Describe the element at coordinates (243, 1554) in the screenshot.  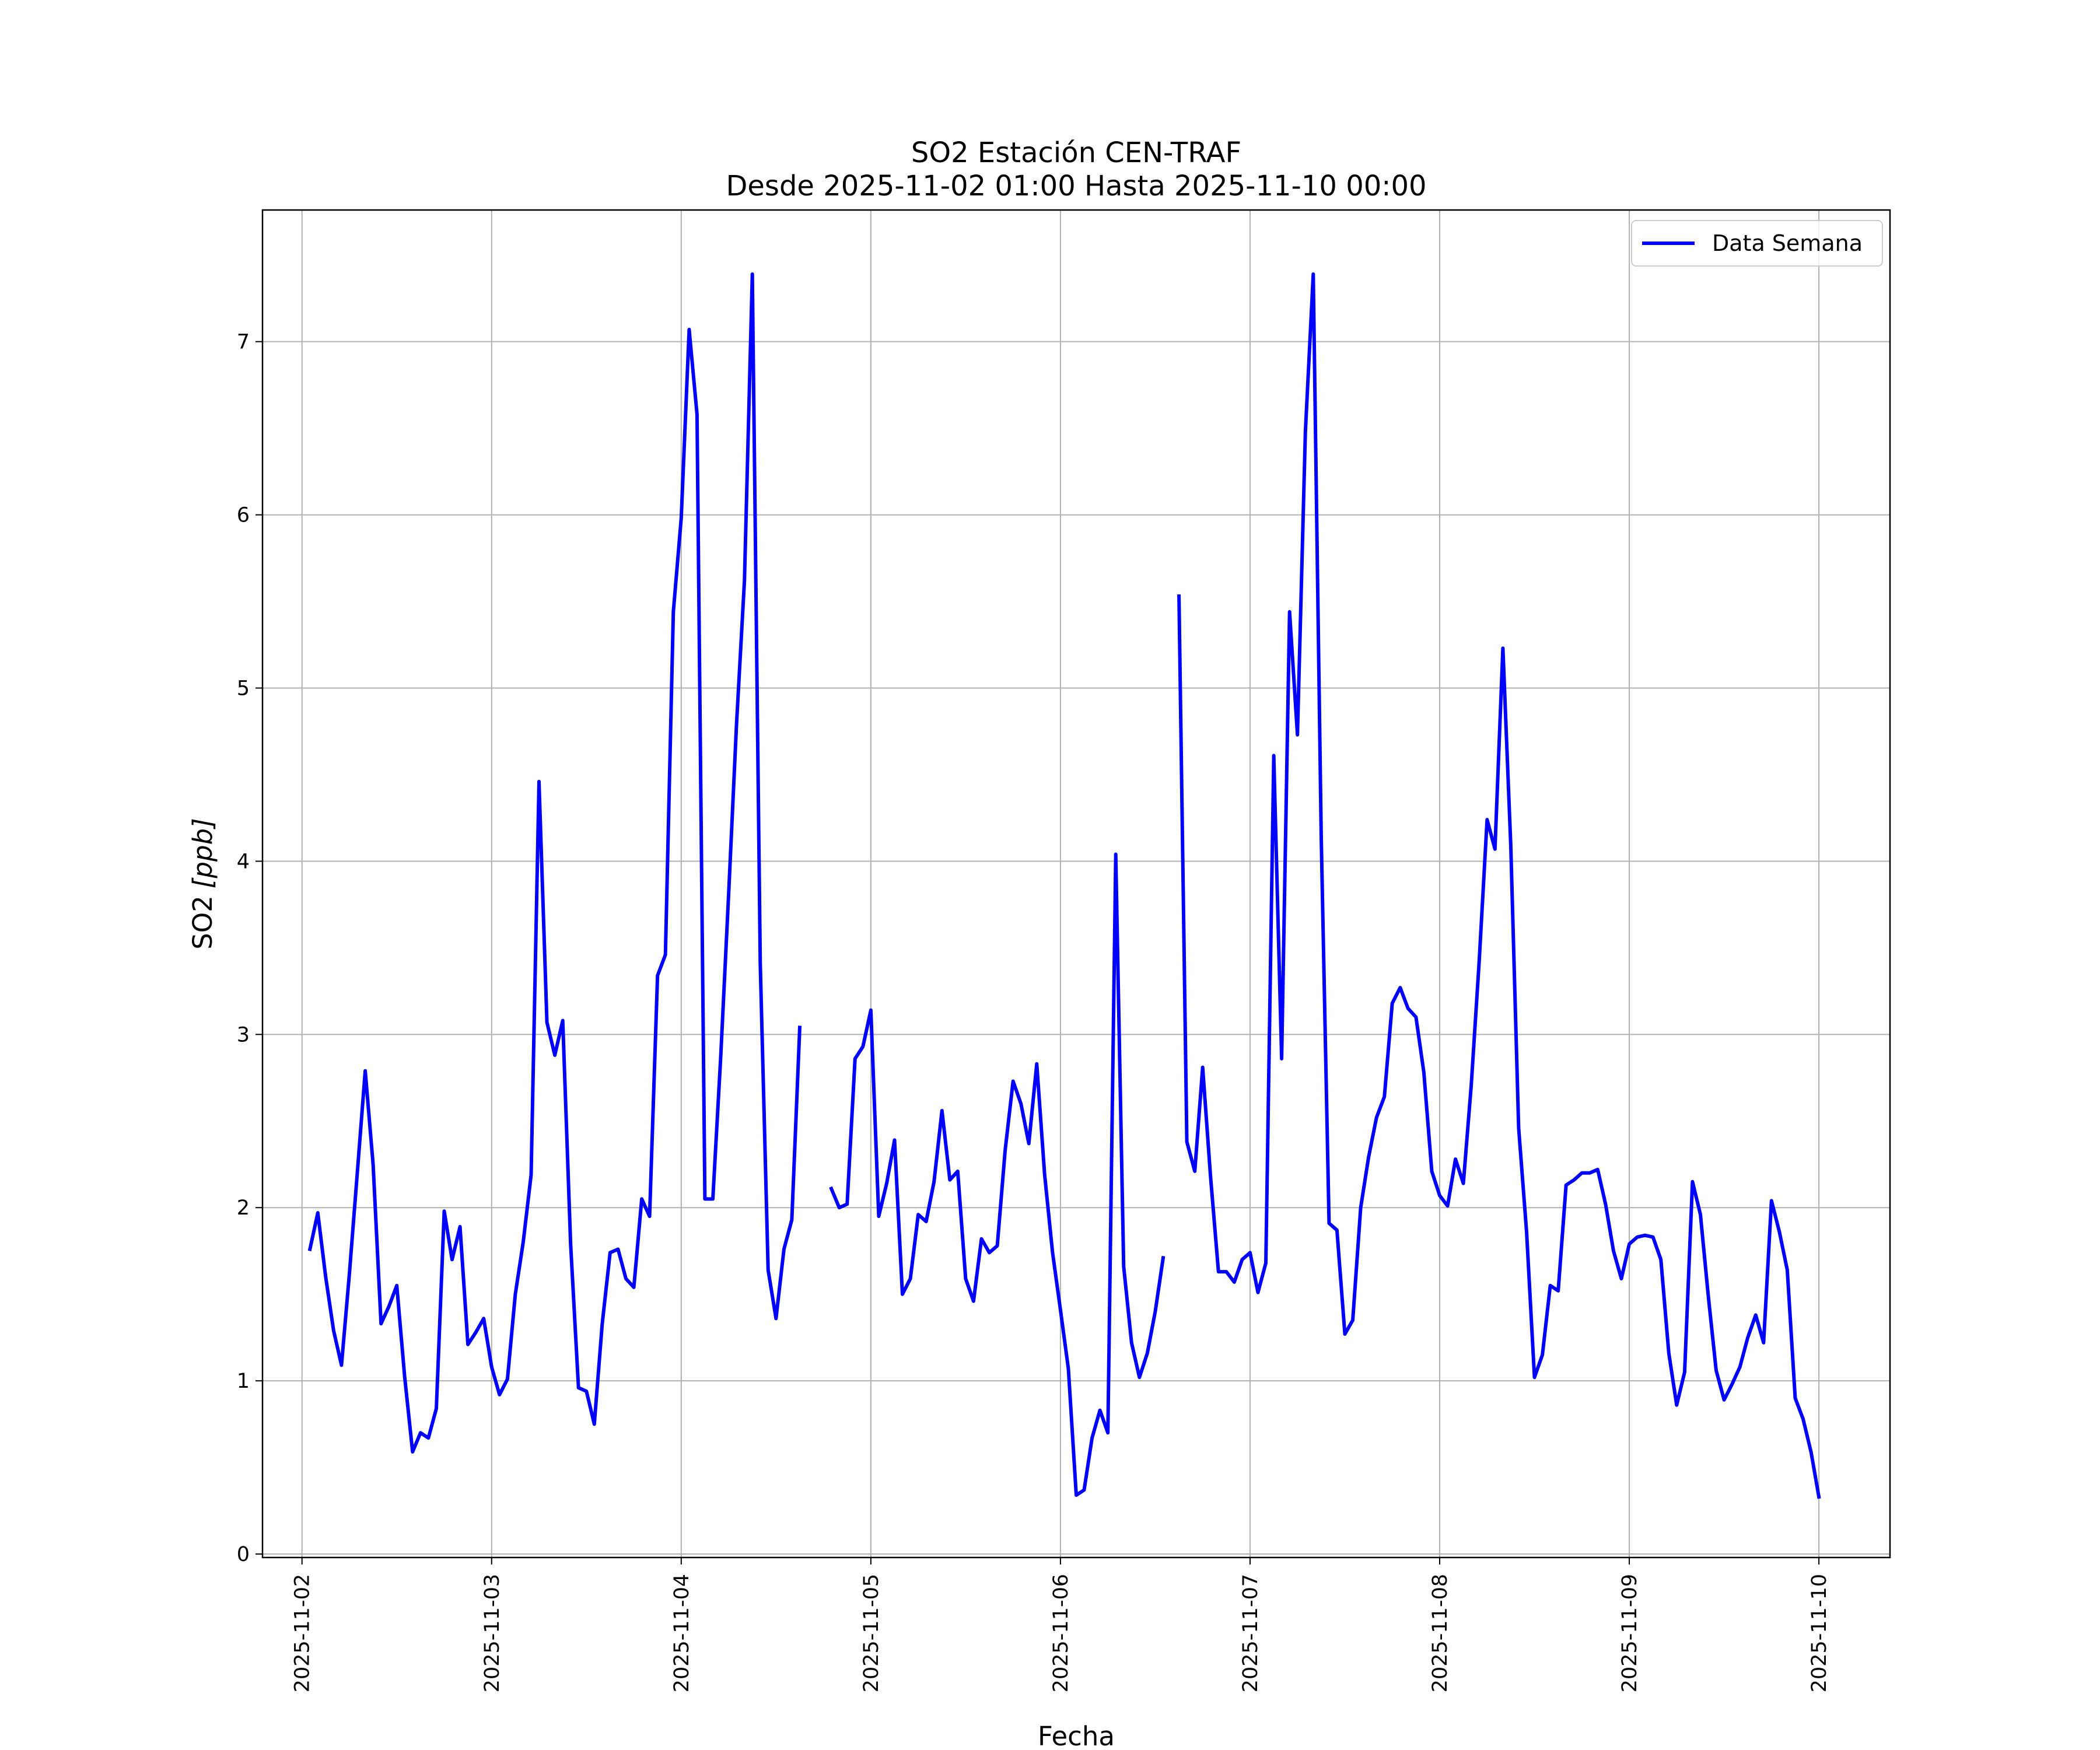
I see `y-tick-label: 0` at that location.